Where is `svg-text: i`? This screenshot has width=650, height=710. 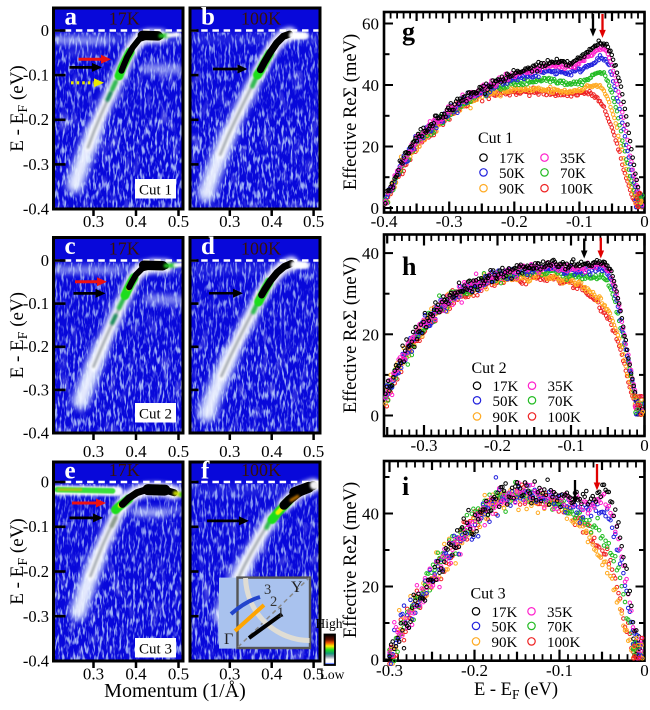
svg-text: i is located at coordinates (405, 486).